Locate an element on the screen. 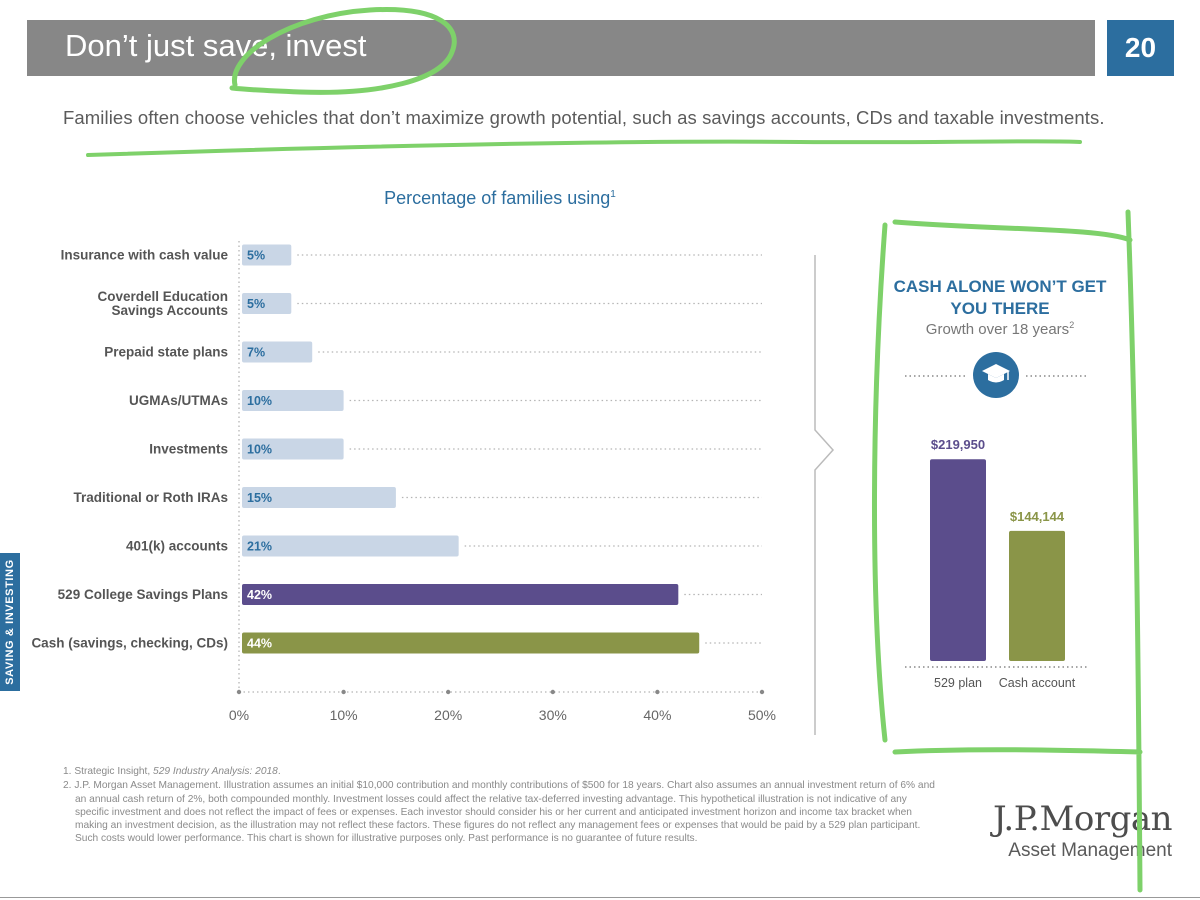 The width and height of the screenshot is (1200, 900). chart-title: Percentage of families using1 is located at coordinates (500, 198).